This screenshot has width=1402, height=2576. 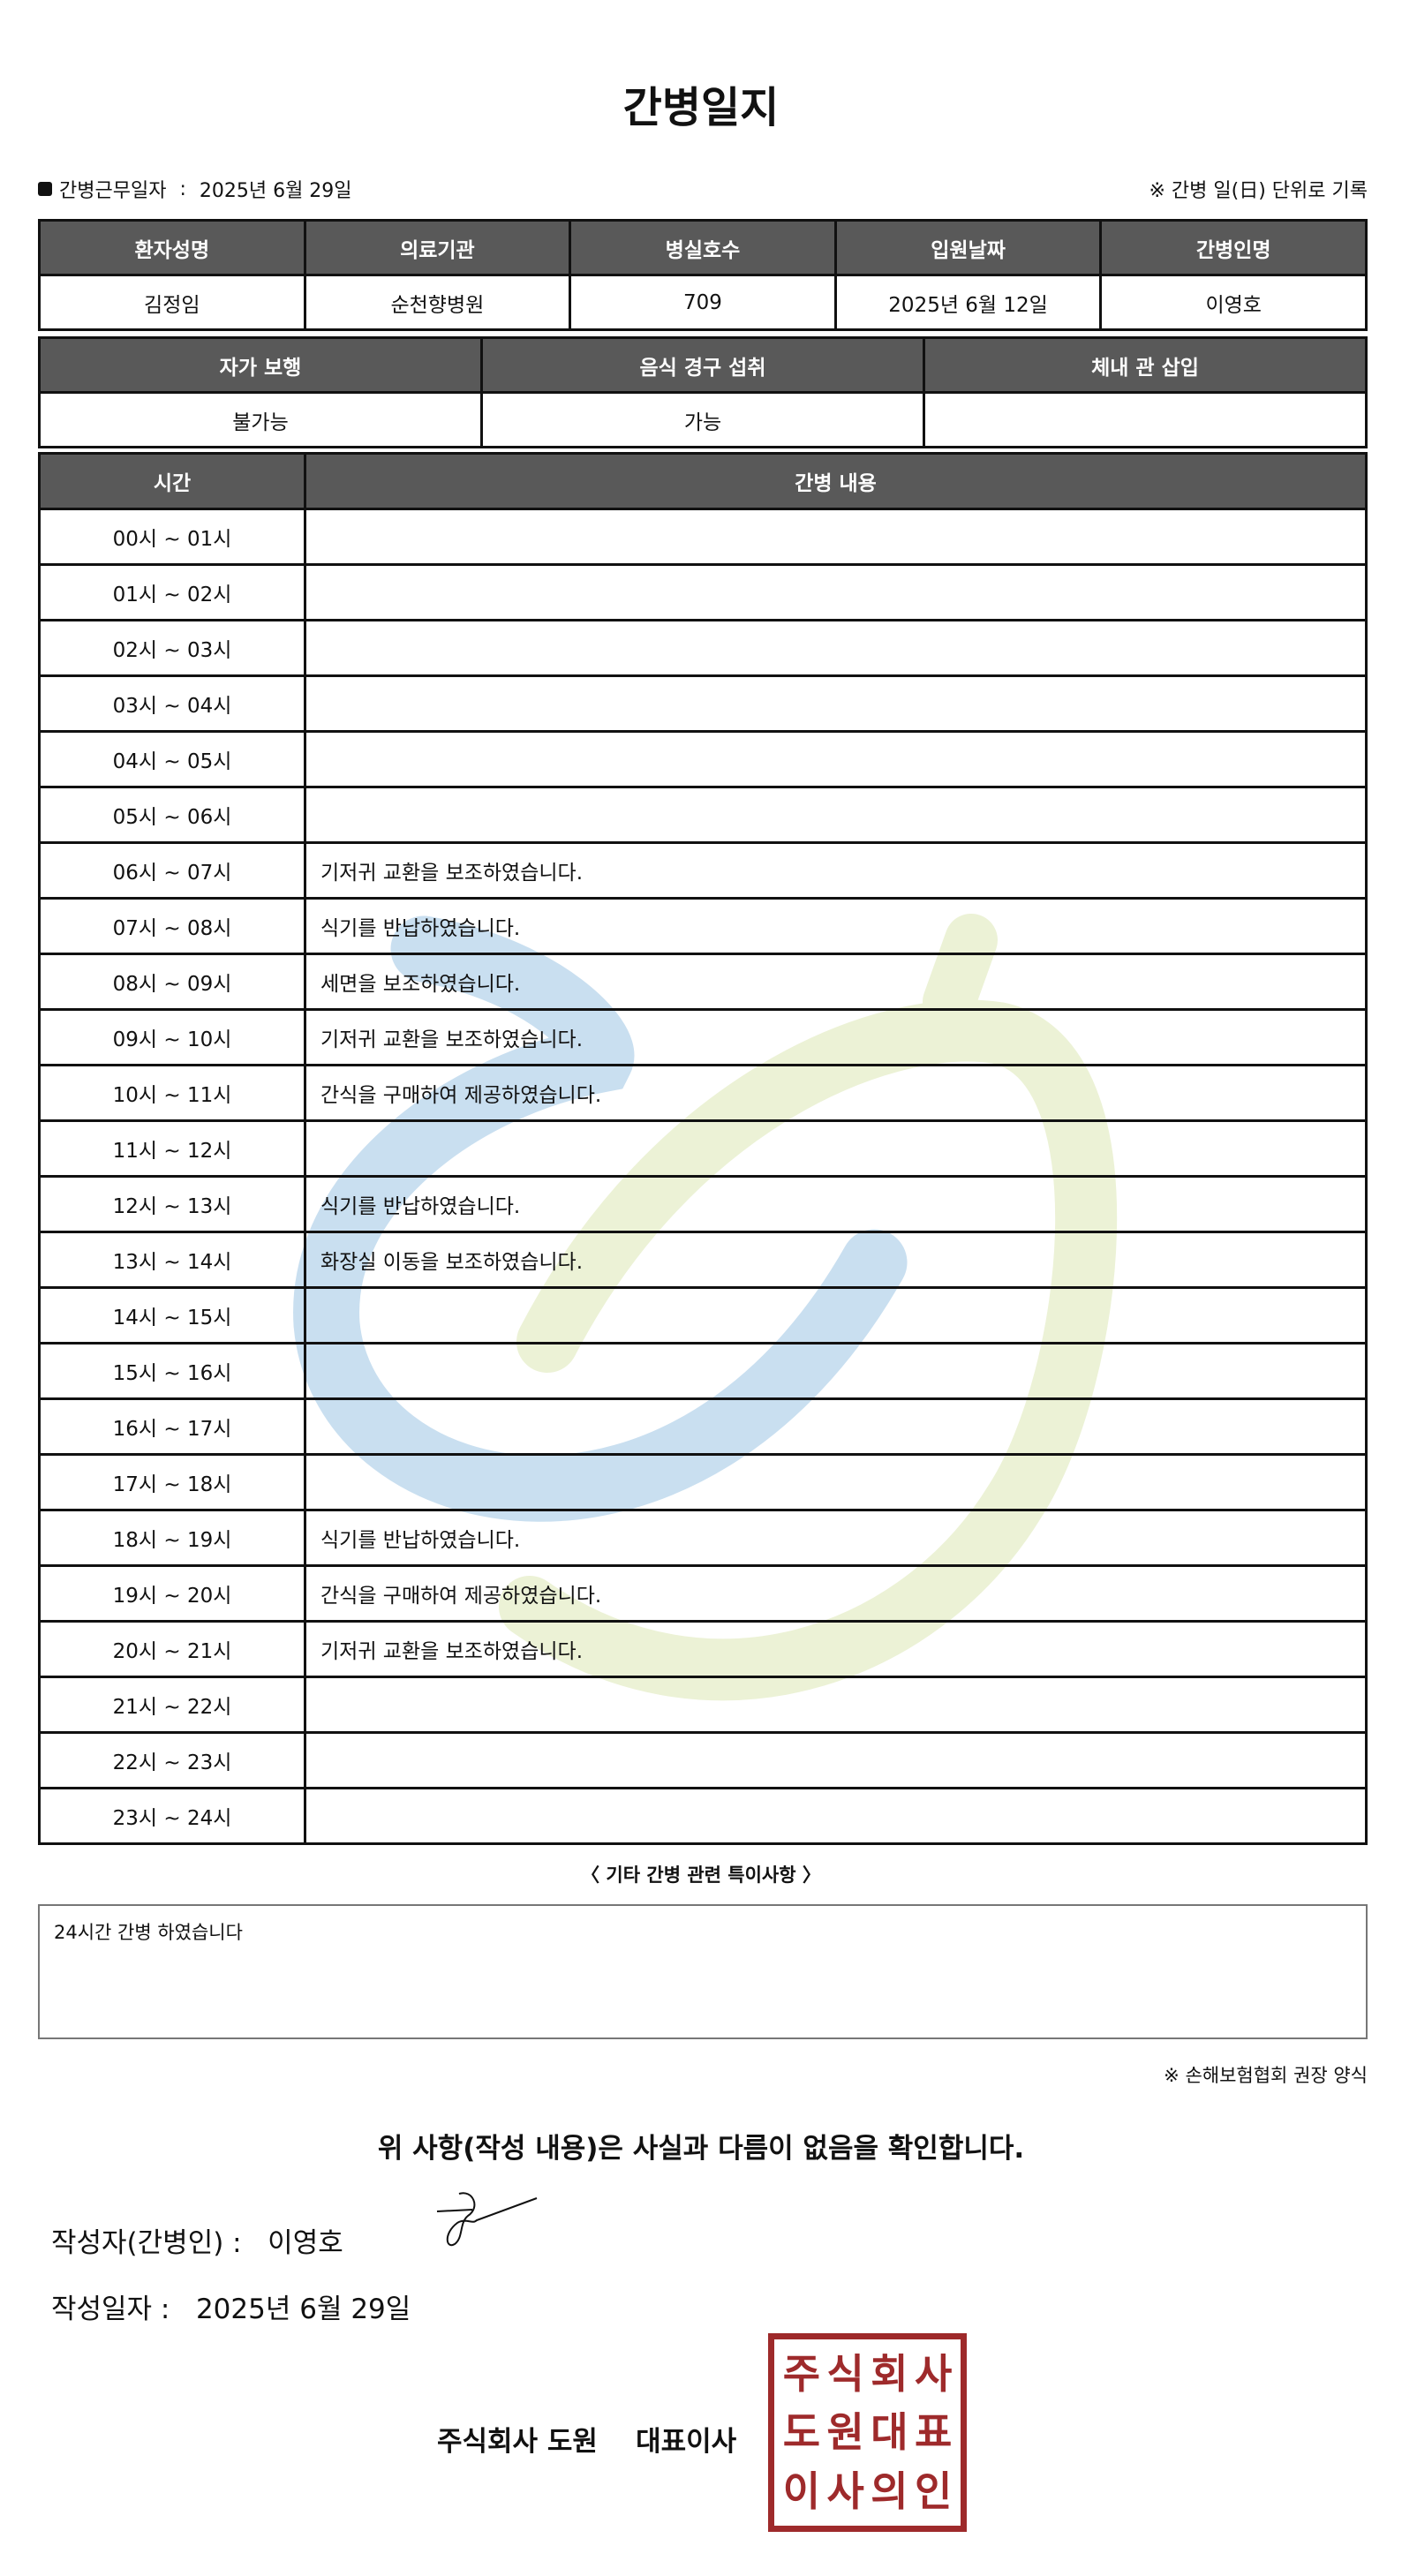 What do you see at coordinates (703, 1705) in the screenshot?
I see `log-row: 21시 ~ 22시` at bounding box center [703, 1705].